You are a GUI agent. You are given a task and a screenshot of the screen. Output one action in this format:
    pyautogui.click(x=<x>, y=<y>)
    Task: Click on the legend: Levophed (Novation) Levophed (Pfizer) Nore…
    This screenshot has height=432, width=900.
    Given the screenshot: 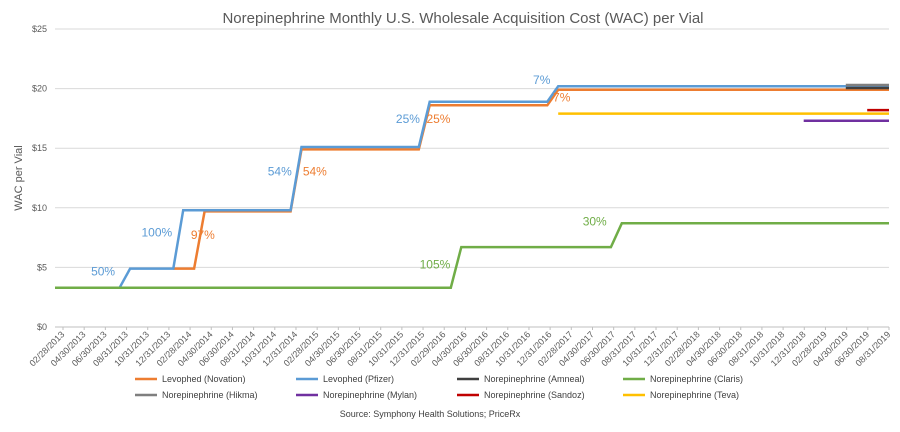 What is the action you would take?
    pyautogui.click(x=439, y=387)
    